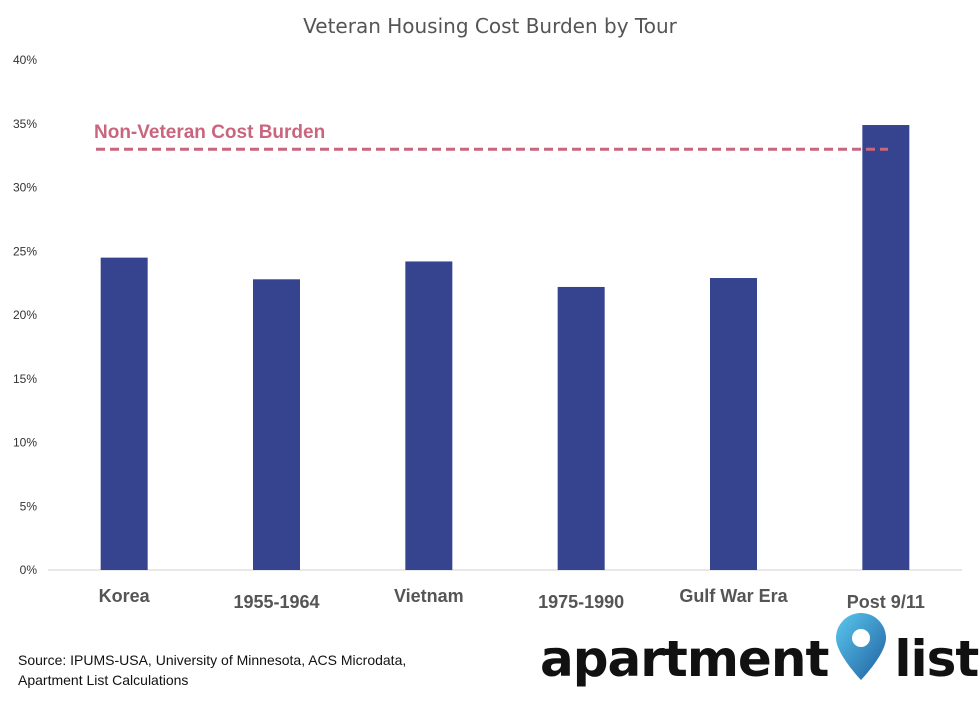 Image resolution: width=980 pixels, height=708 pixels. What do you see at coordinates (429, 596) in the screenshot?
I see `x-tick-label: Vietnam` at bounding box center [429, 596].